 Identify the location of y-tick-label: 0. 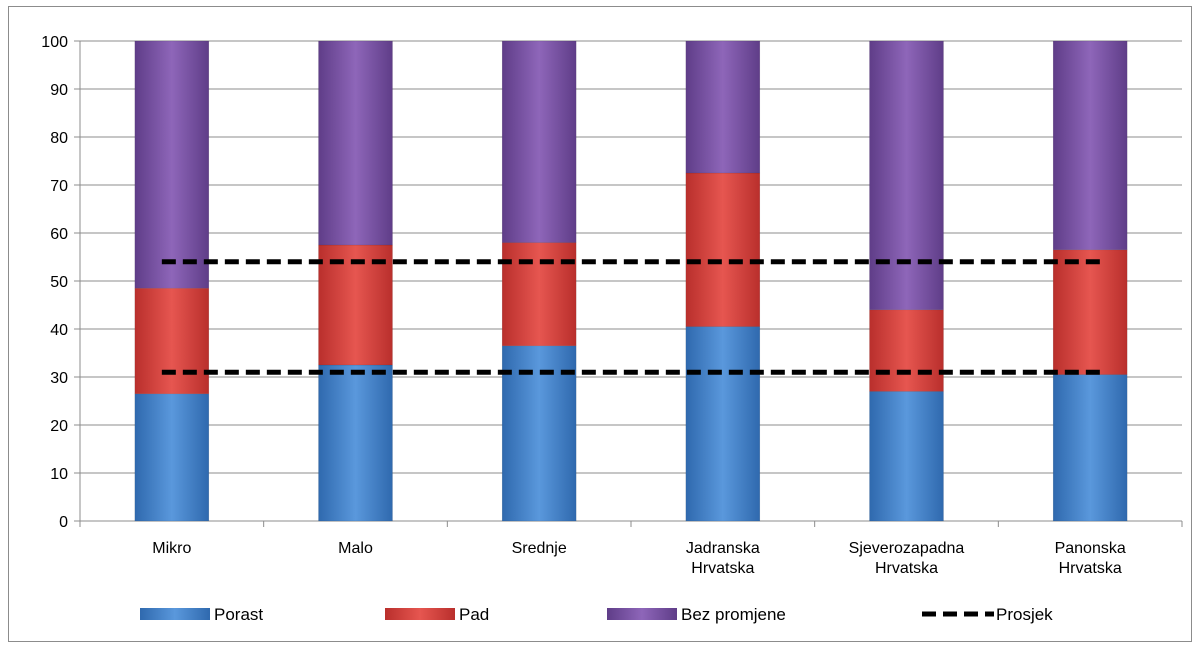
(63, 522).